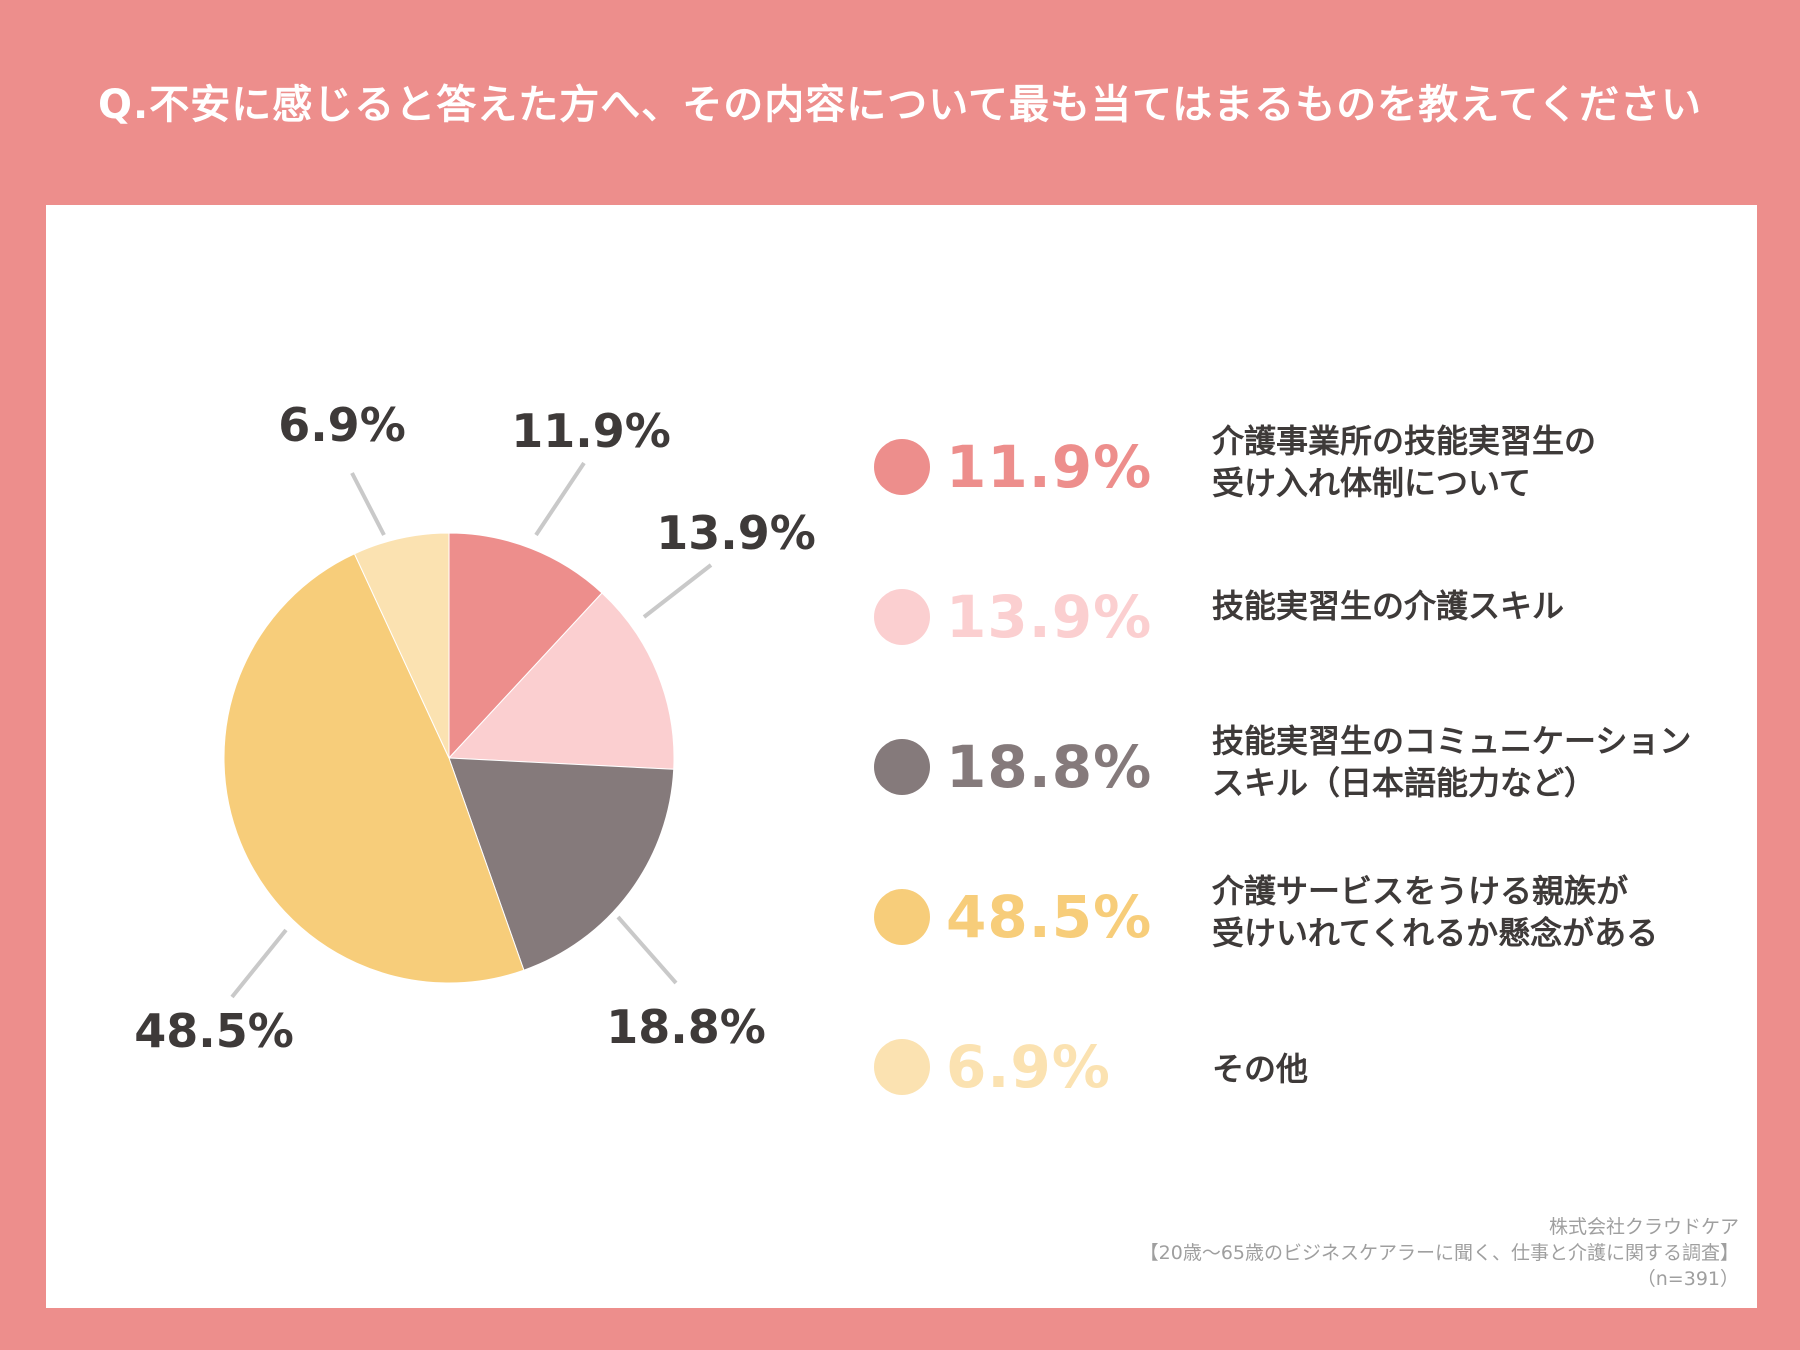 The width and height of the screenshot is (1800, 1350). I want to click on legend-label-line: 受けいれてくれるか懸念がある, so click(1435, 933).